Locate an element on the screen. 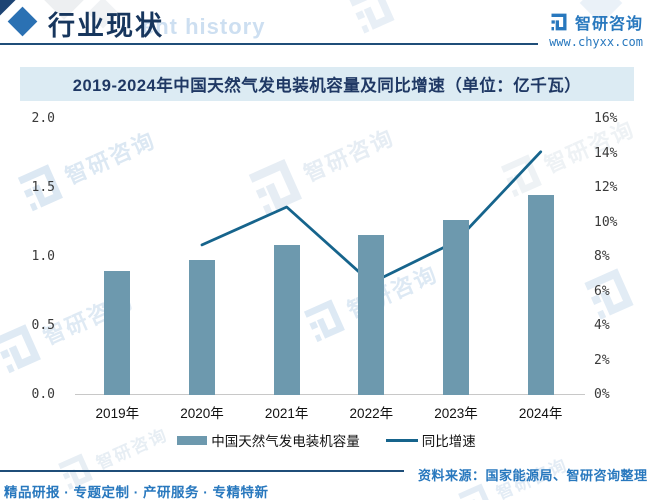 Image resolution: width=653 pixels, height=500 pixels. right-axis-tick: 0% is located at coordinates (602, 394).